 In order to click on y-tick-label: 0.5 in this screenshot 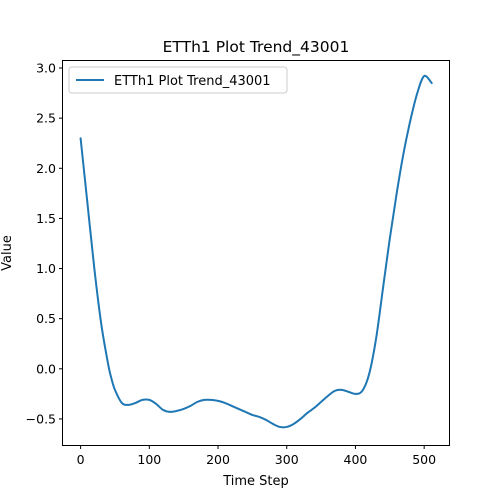, I will do `click(46, 318)`.